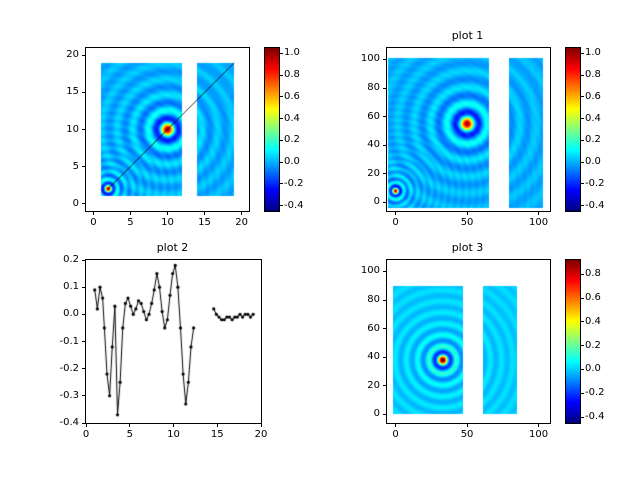 This screenshot has height=480, width=640. I want to click on heatmap-axes-topleft, so click(167, 129).